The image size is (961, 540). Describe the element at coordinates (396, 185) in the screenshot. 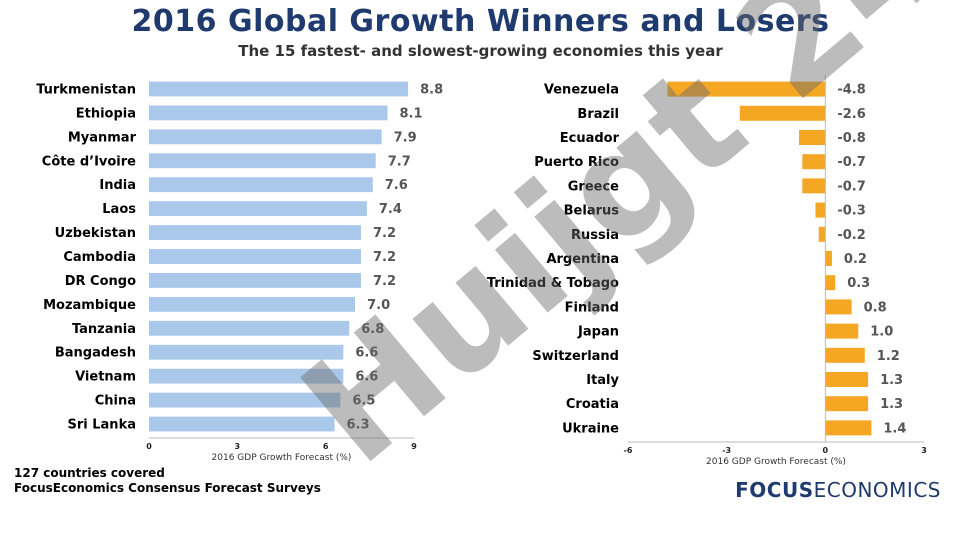

I see `value-label: 7.6` at that location.